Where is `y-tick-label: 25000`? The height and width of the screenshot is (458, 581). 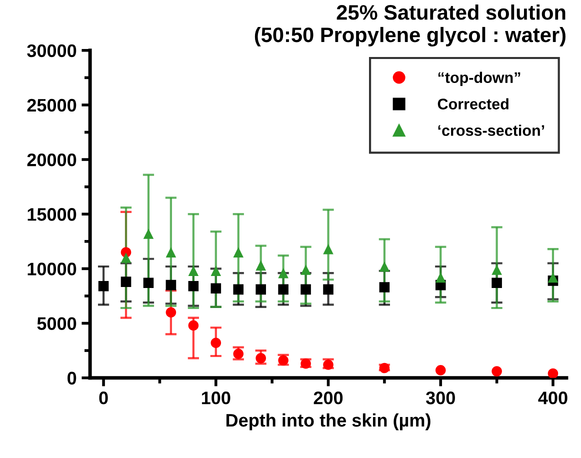
y-tick-label: 25000 is located at coordinates (51, 105).